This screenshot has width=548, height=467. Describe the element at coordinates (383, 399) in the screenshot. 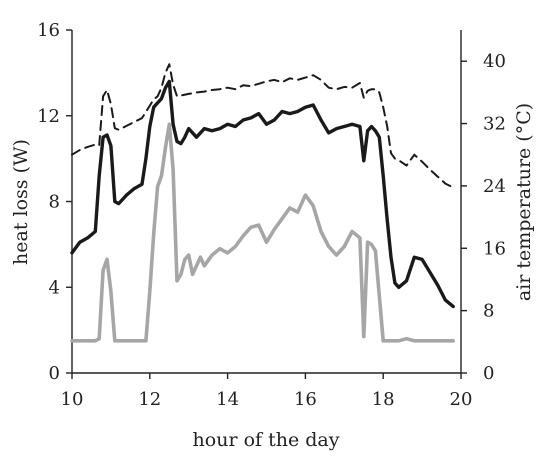

I see `x-tick-label: 18` at that location.